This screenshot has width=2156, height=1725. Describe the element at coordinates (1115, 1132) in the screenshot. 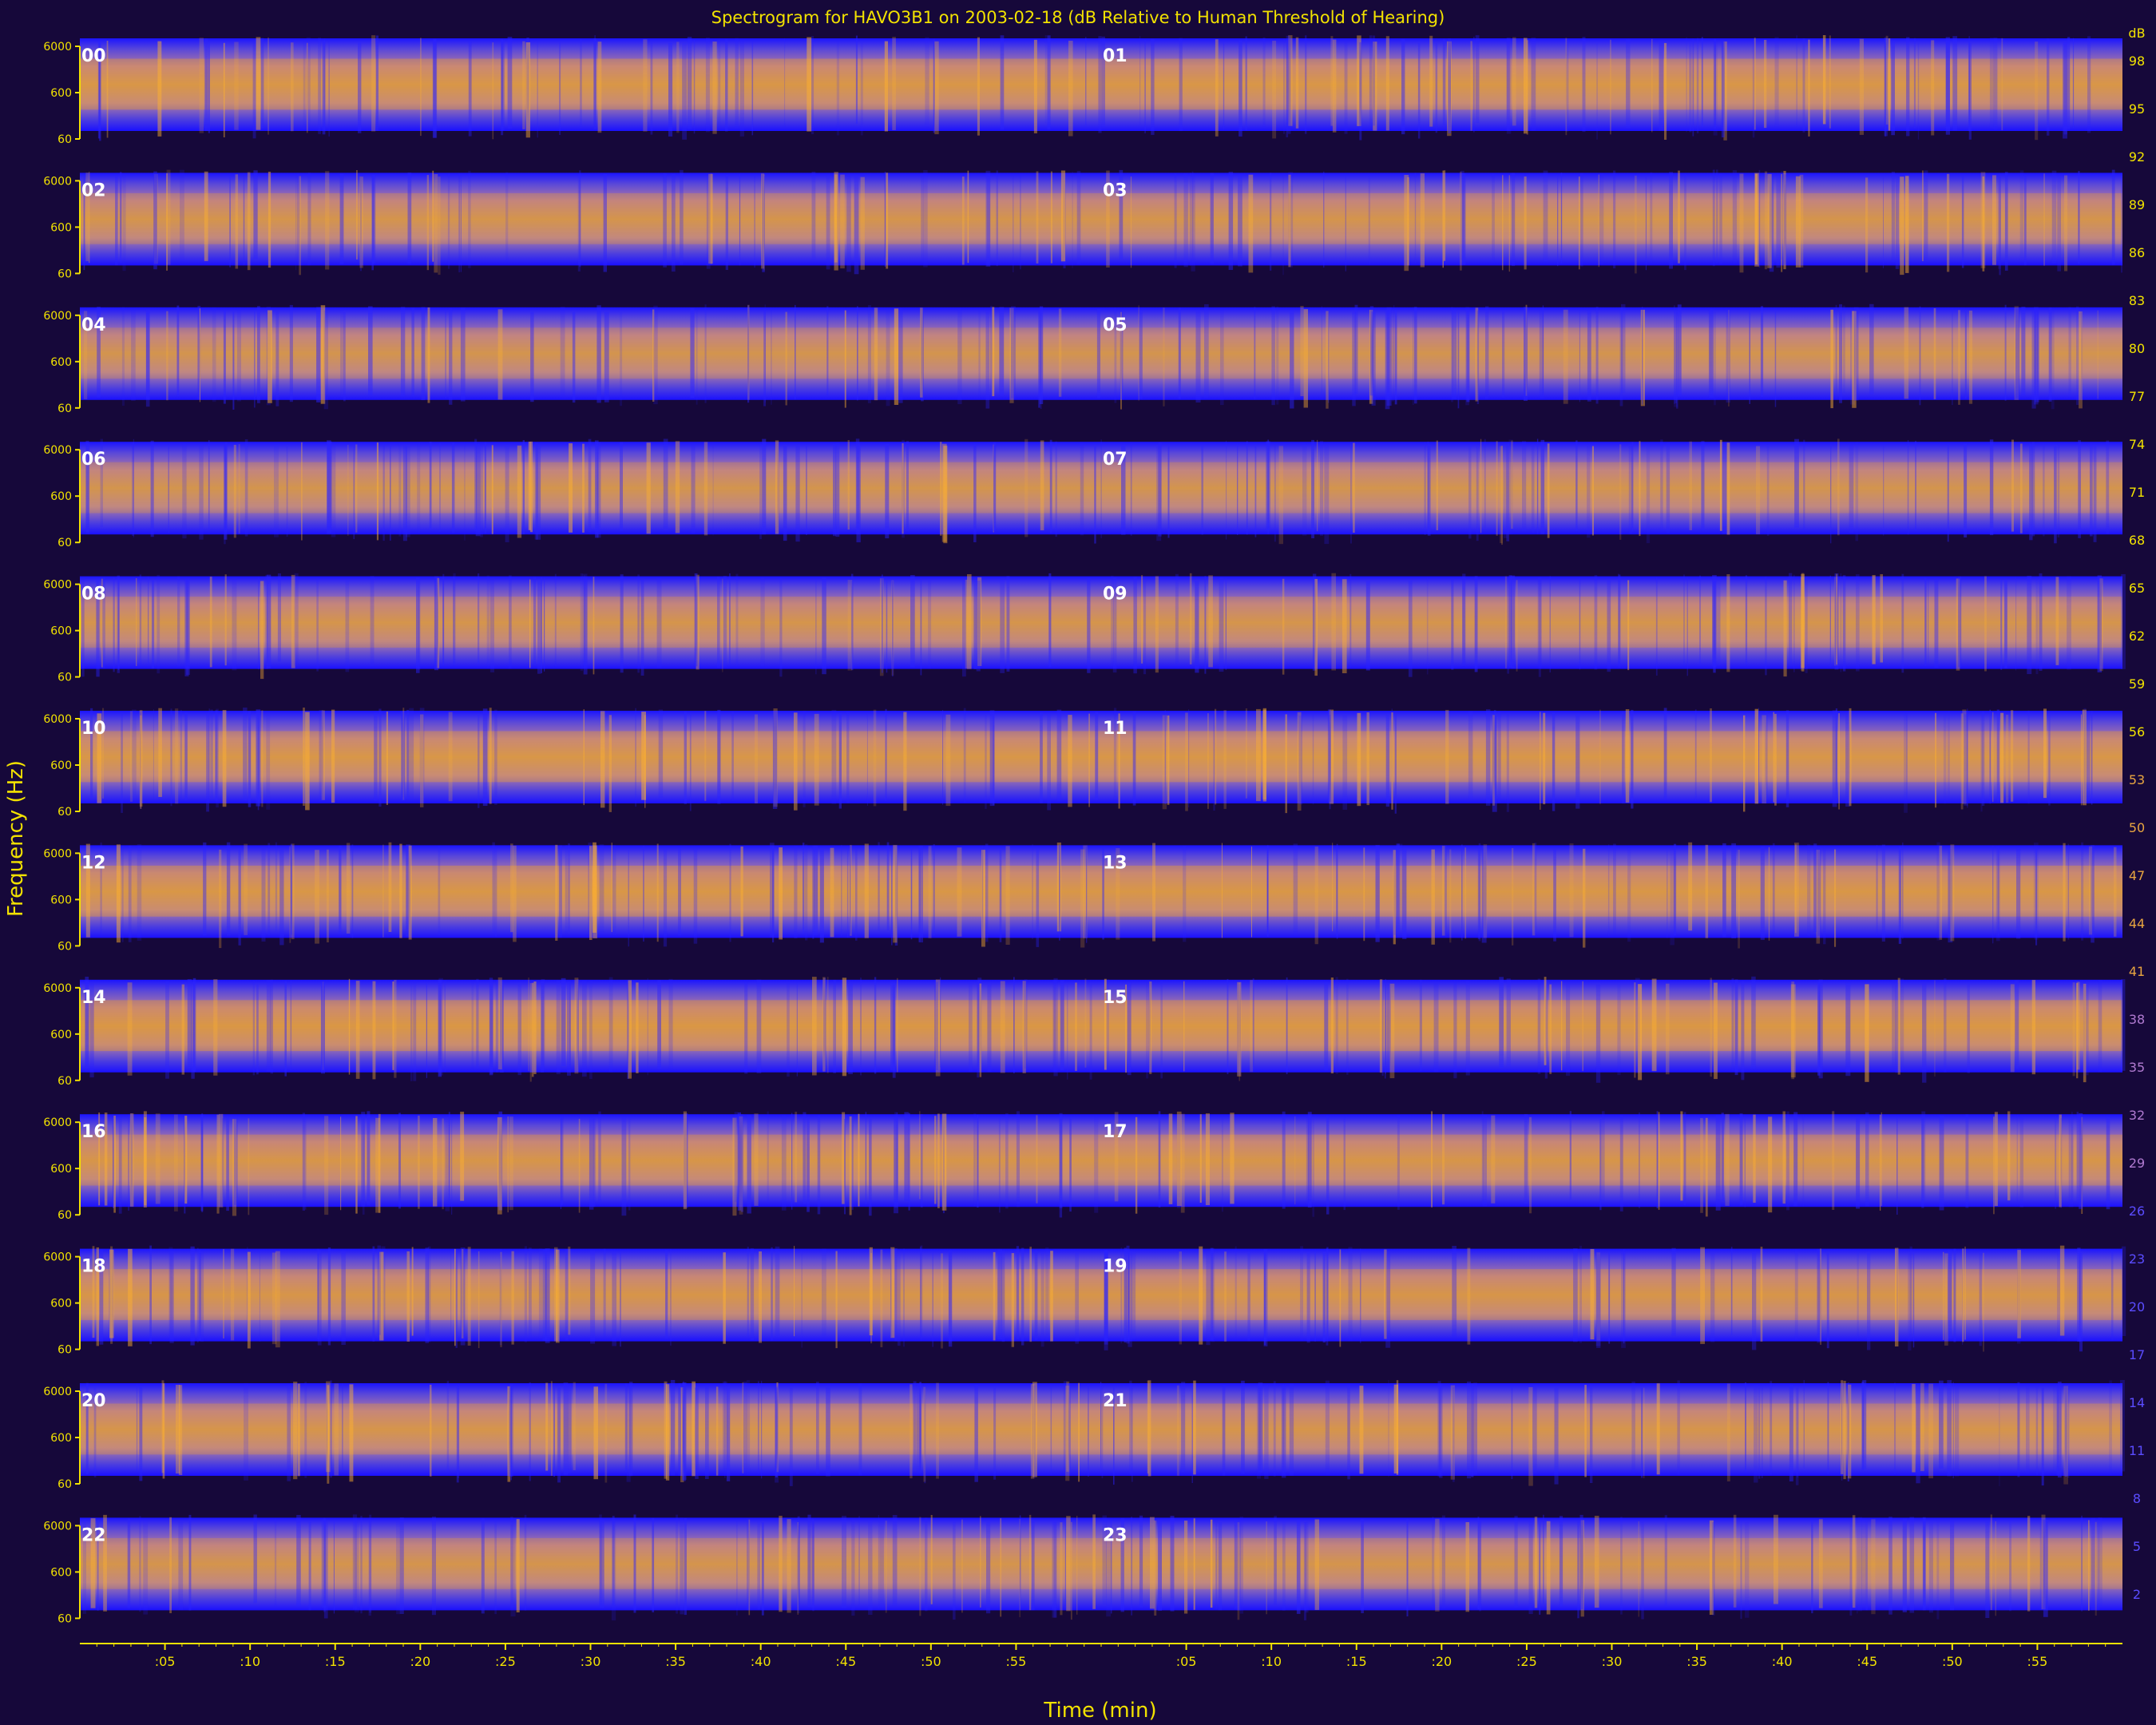

I see `hour-label: 17` at that location.